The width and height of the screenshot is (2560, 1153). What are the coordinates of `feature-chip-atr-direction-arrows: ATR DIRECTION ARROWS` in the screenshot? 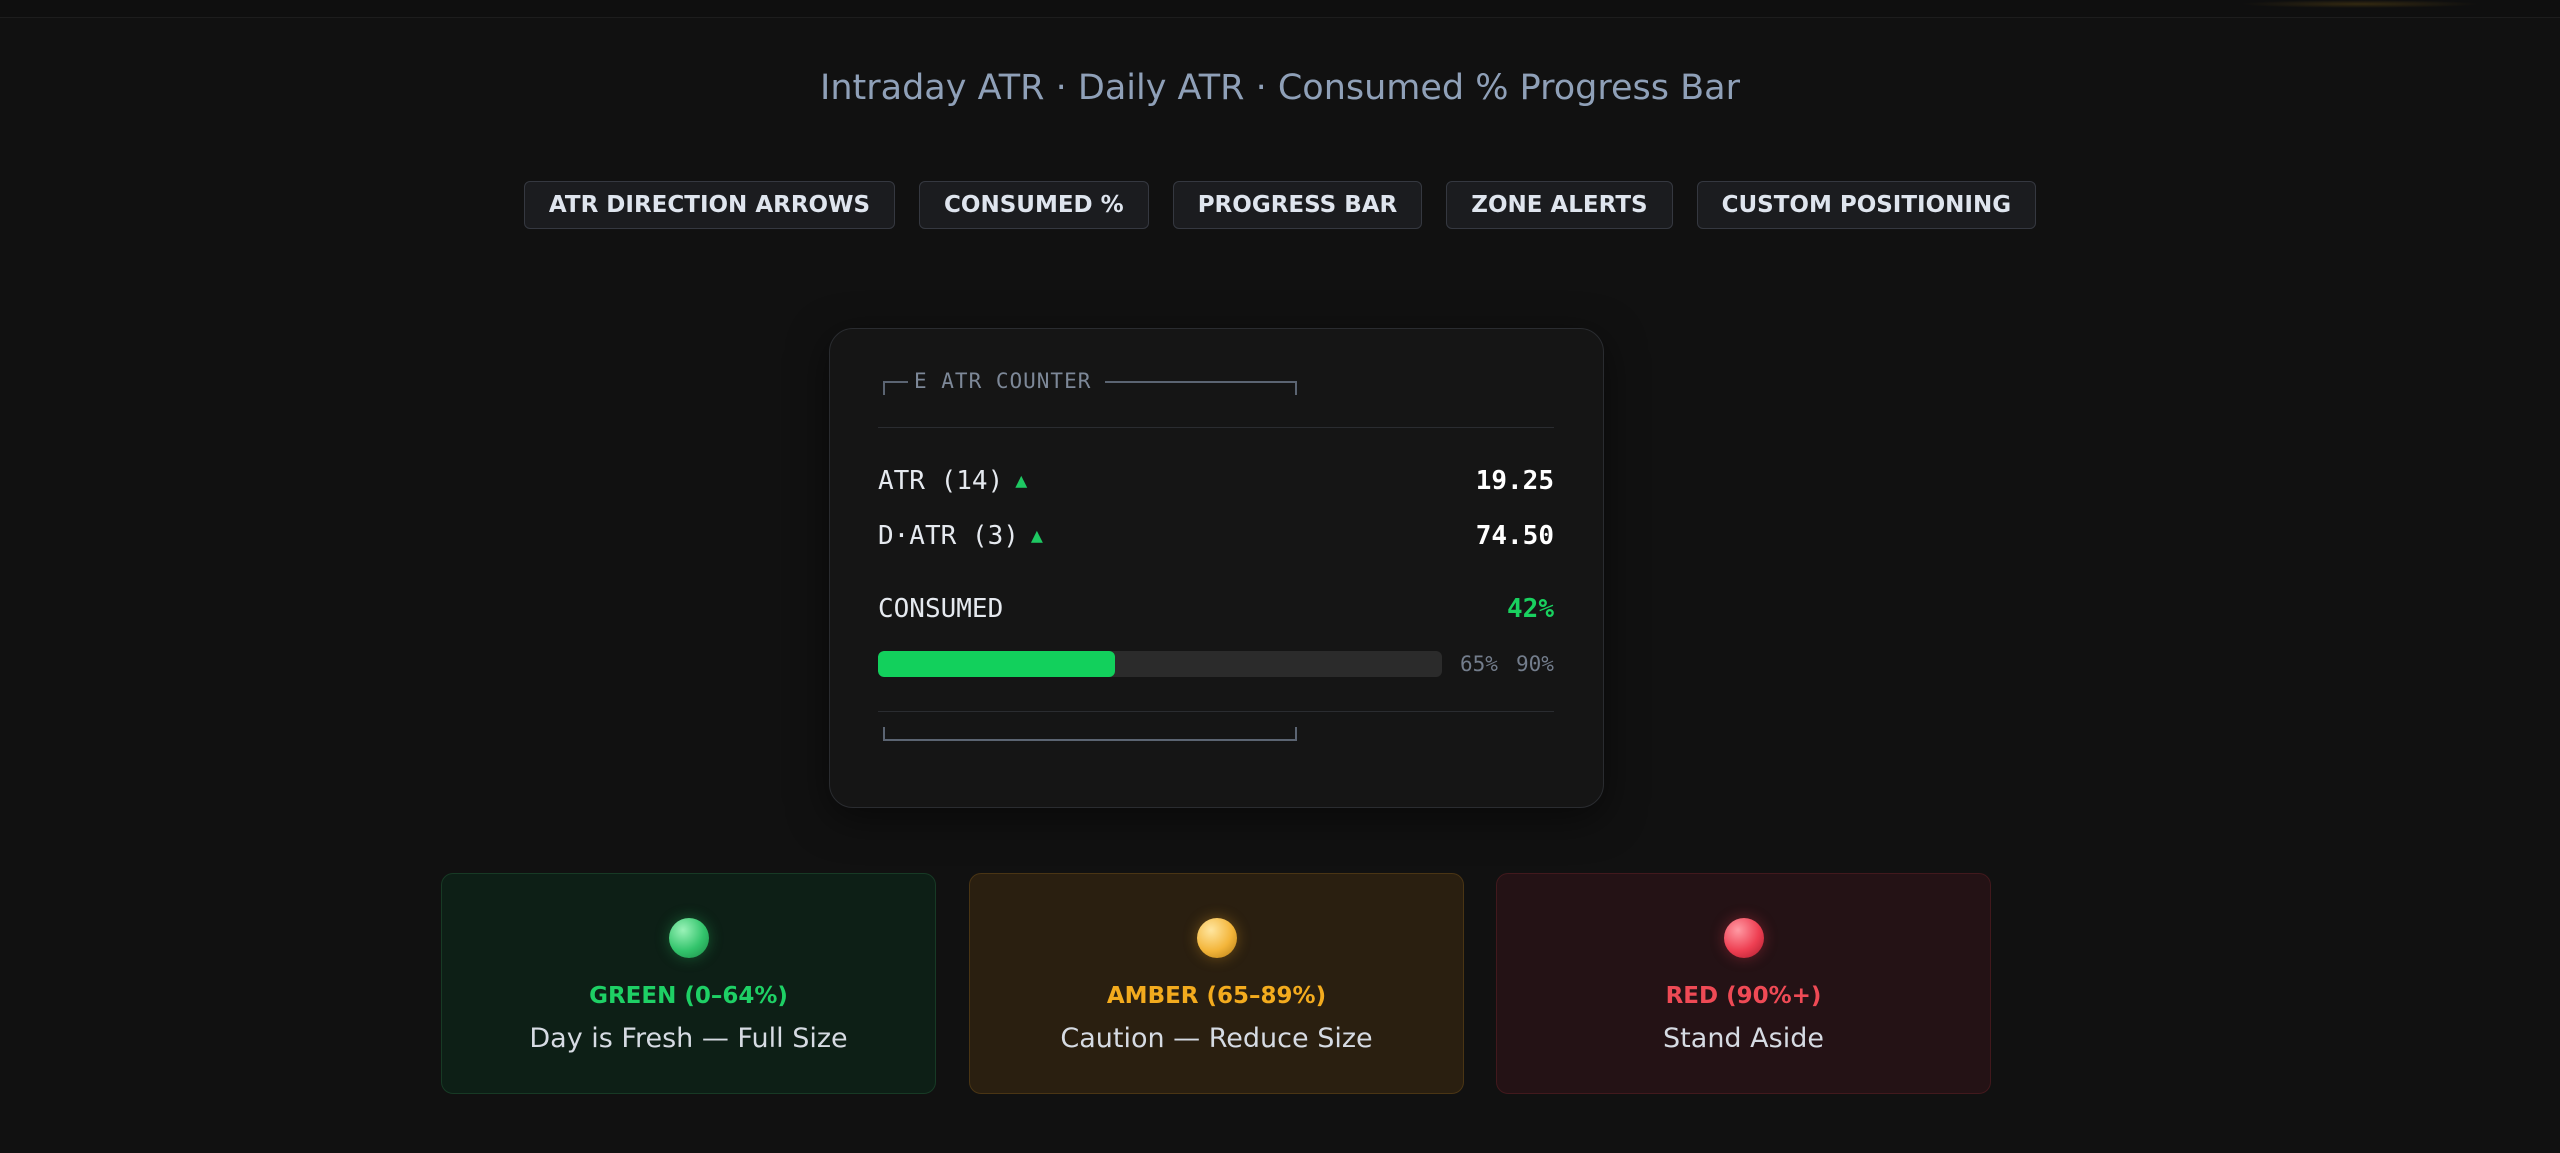 It's located at (709, 205).